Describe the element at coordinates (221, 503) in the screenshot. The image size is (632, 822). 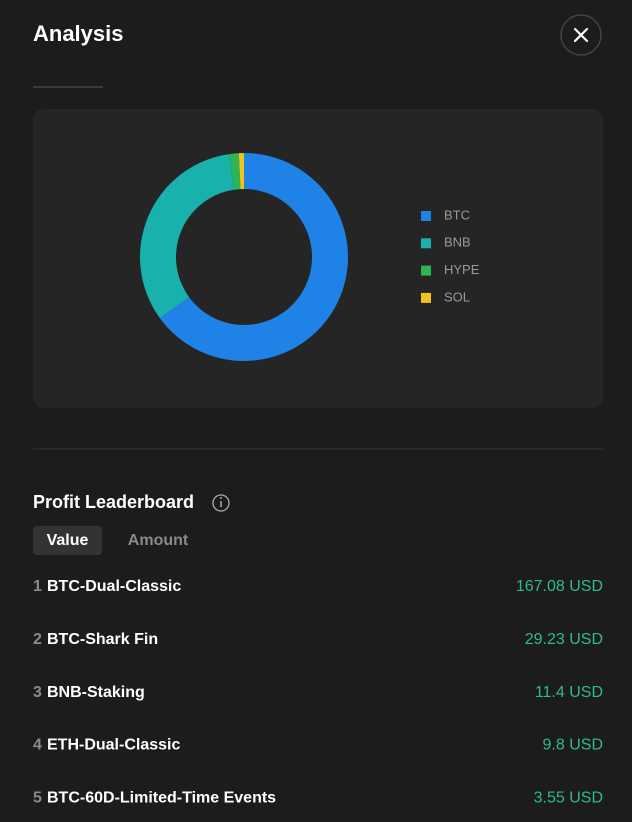
I see `info-icon` at that location.